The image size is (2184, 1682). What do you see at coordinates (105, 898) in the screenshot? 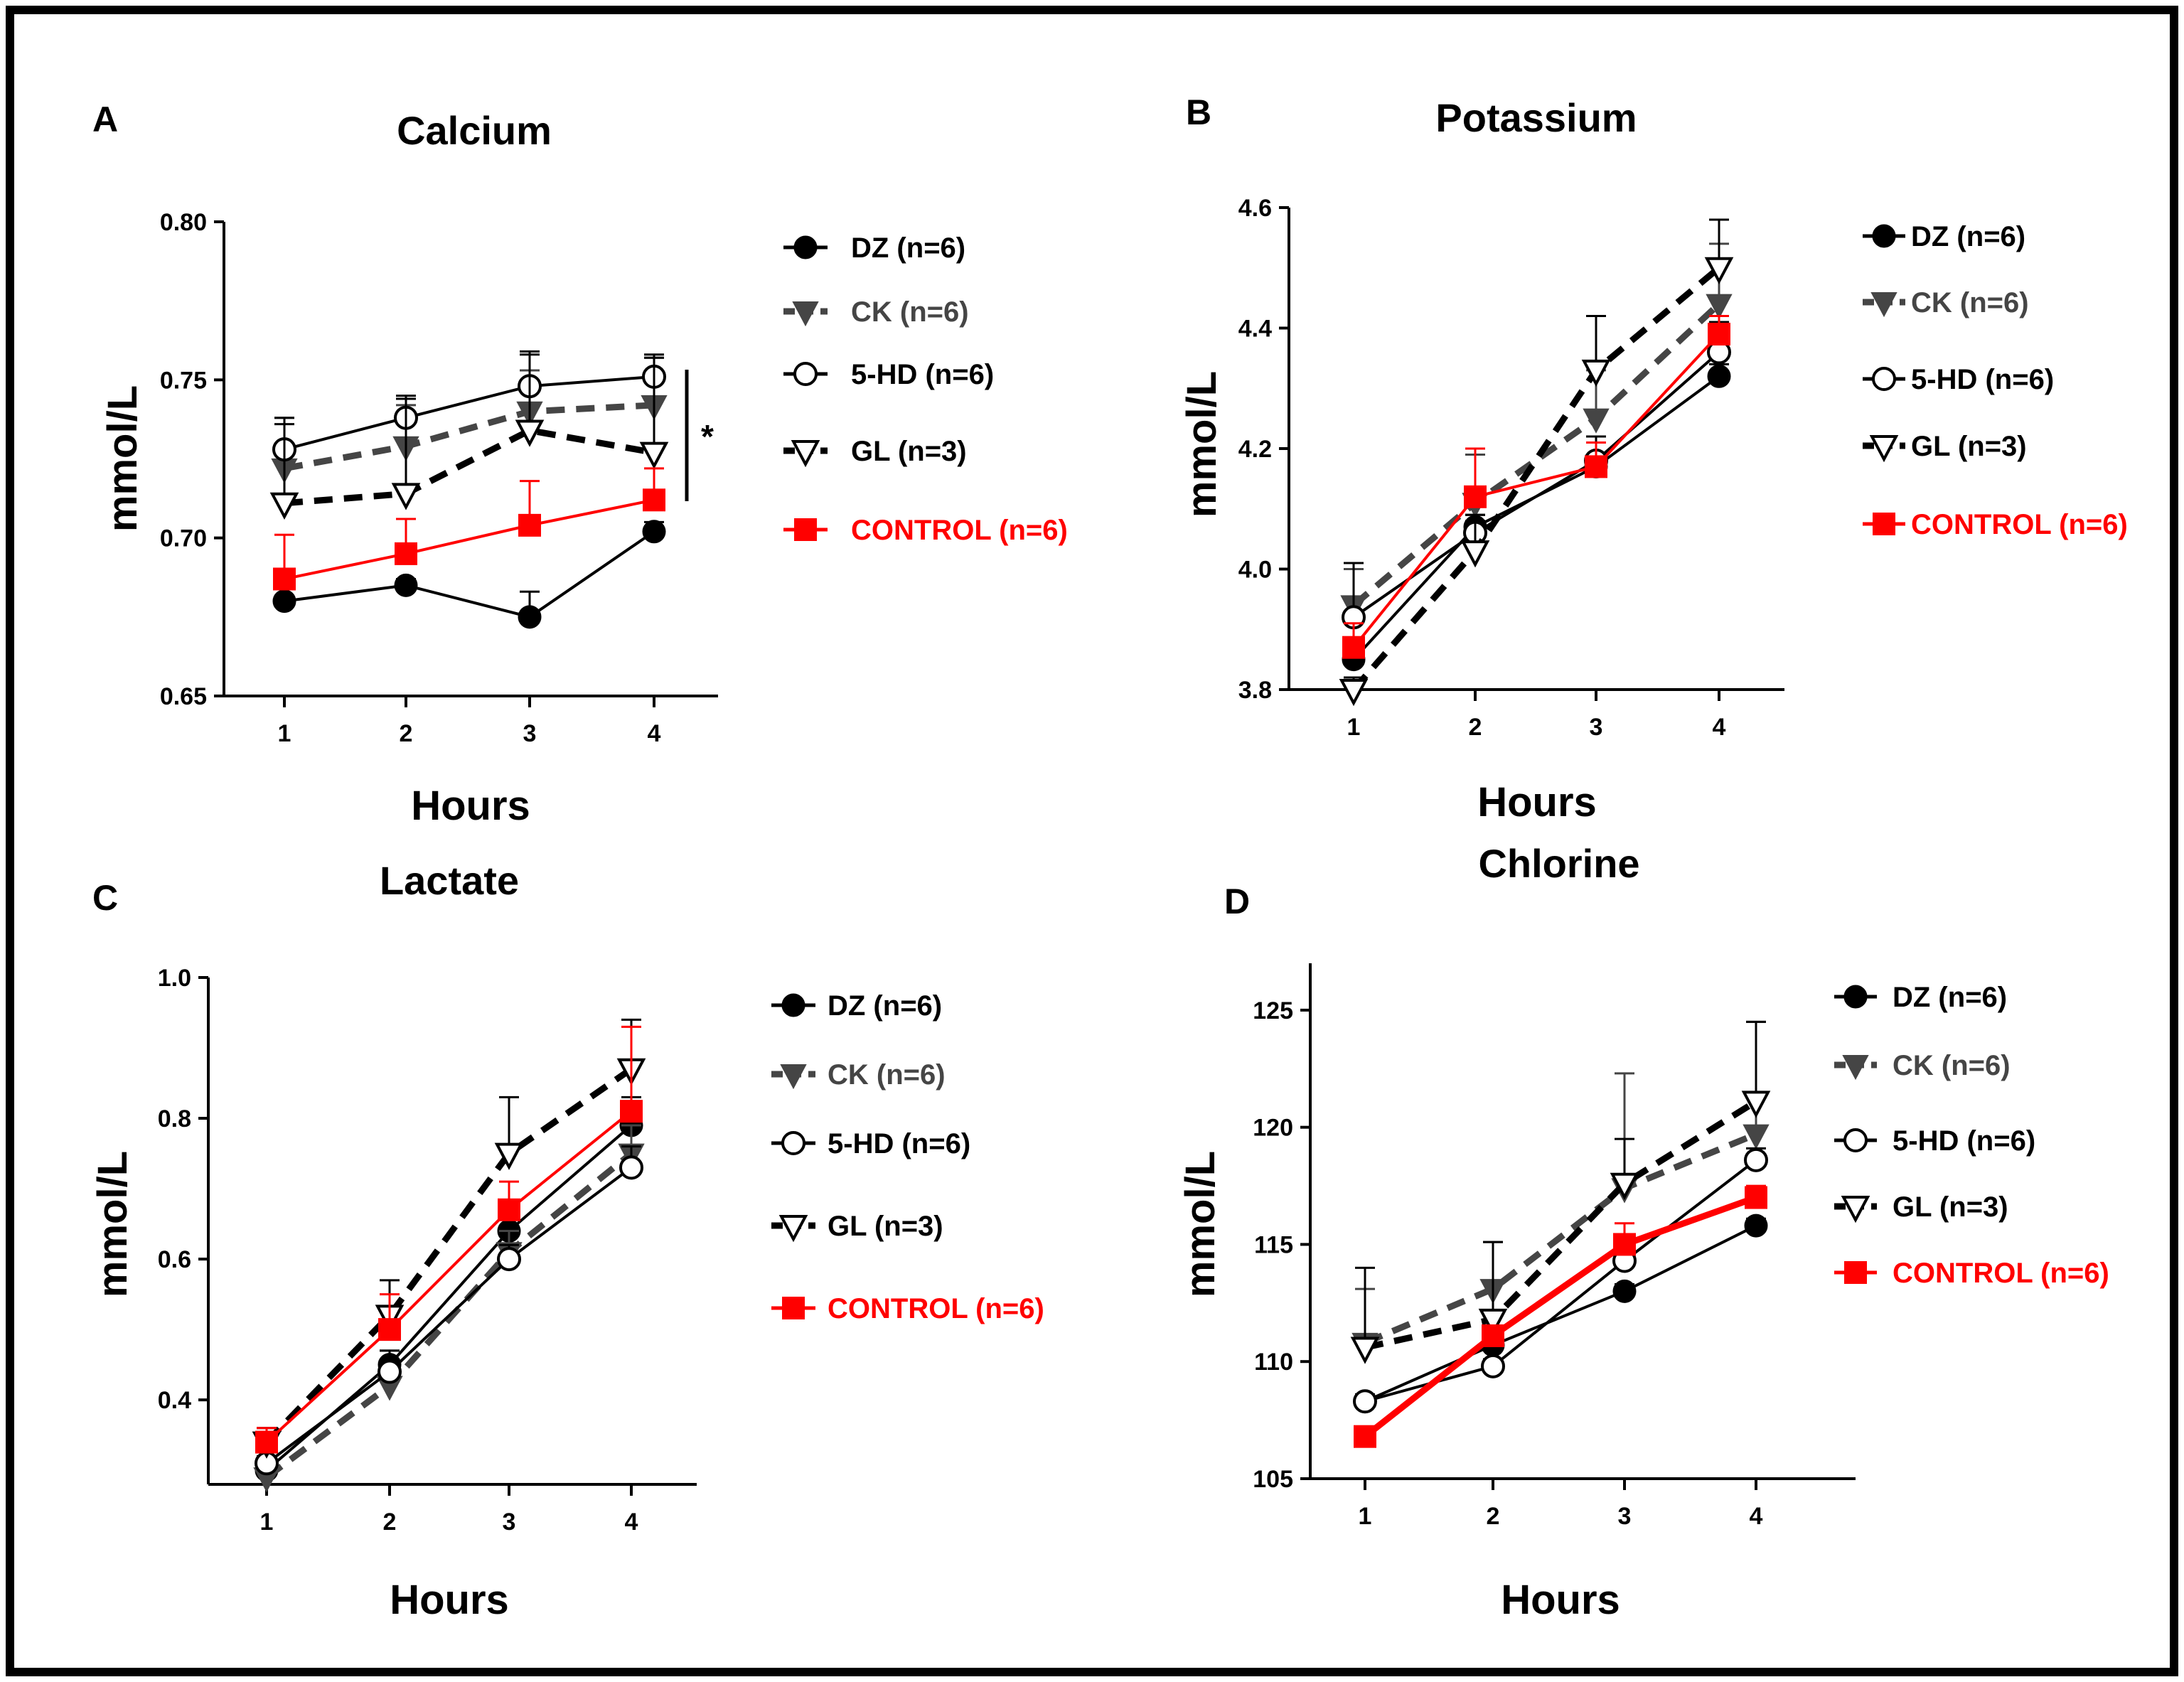
I see `panel-letter: C` at bounding box center [105, 898].